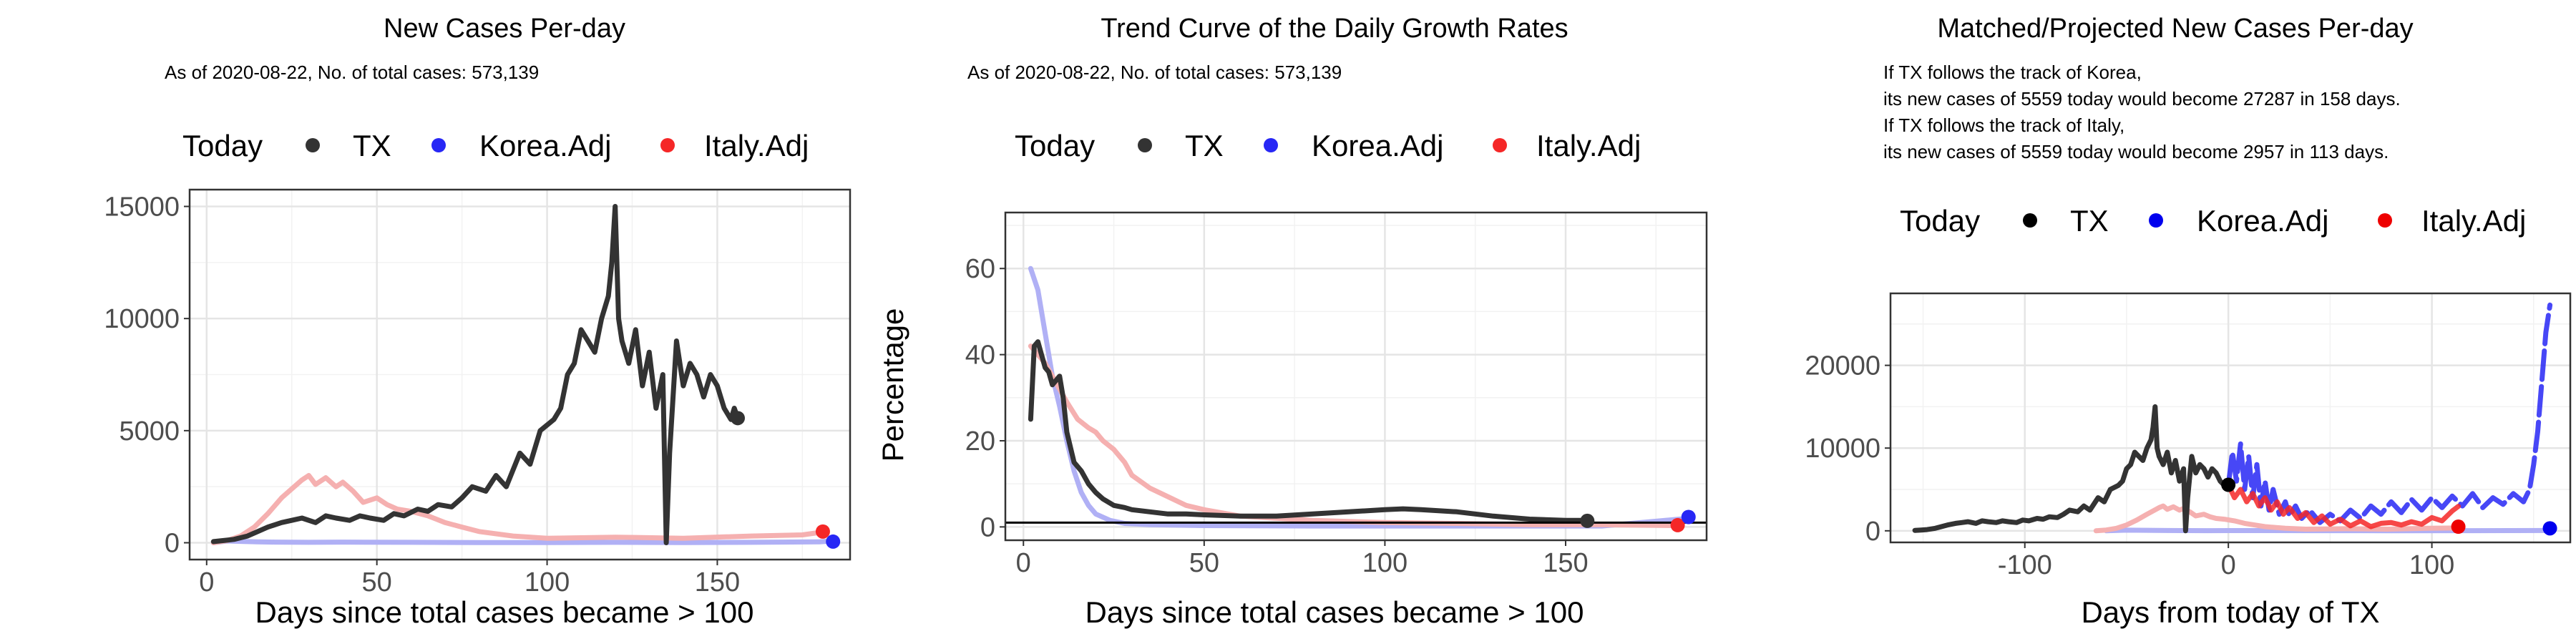 The image size is (2576, 644). I want to click on subtitle-line: If TX follows the track of Korea,, so click(2012, 72).